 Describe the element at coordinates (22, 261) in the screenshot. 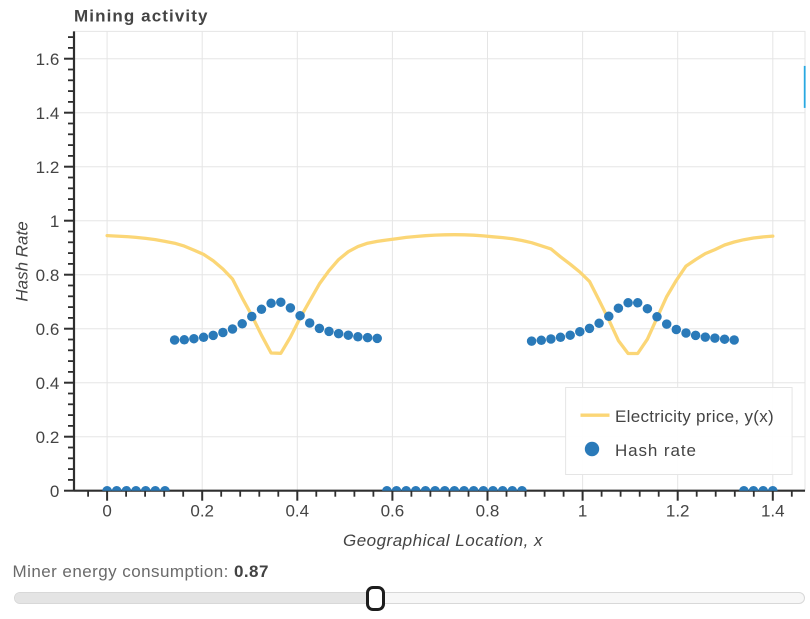

I see `svg-text: Hash Rate` at that location.